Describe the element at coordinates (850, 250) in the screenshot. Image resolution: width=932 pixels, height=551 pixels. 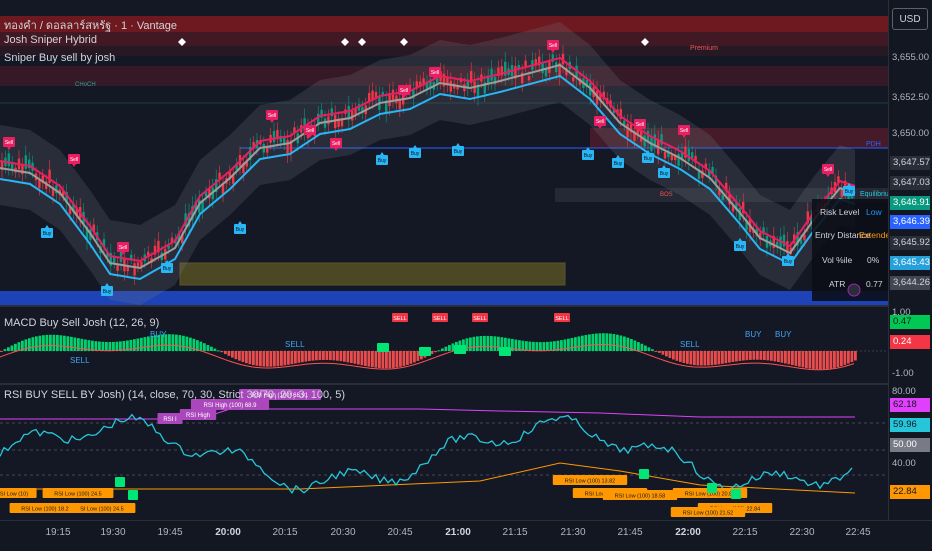
I see `info-panel-bg` at that location.